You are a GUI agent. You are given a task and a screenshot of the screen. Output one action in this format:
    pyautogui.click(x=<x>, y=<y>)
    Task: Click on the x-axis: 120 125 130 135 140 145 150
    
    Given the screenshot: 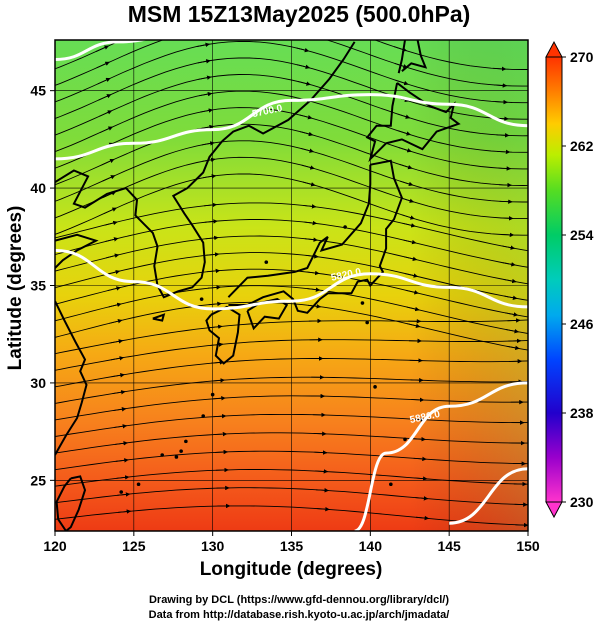 What is the action you would take?
    pyautogui.click(x=291, y=542)
    